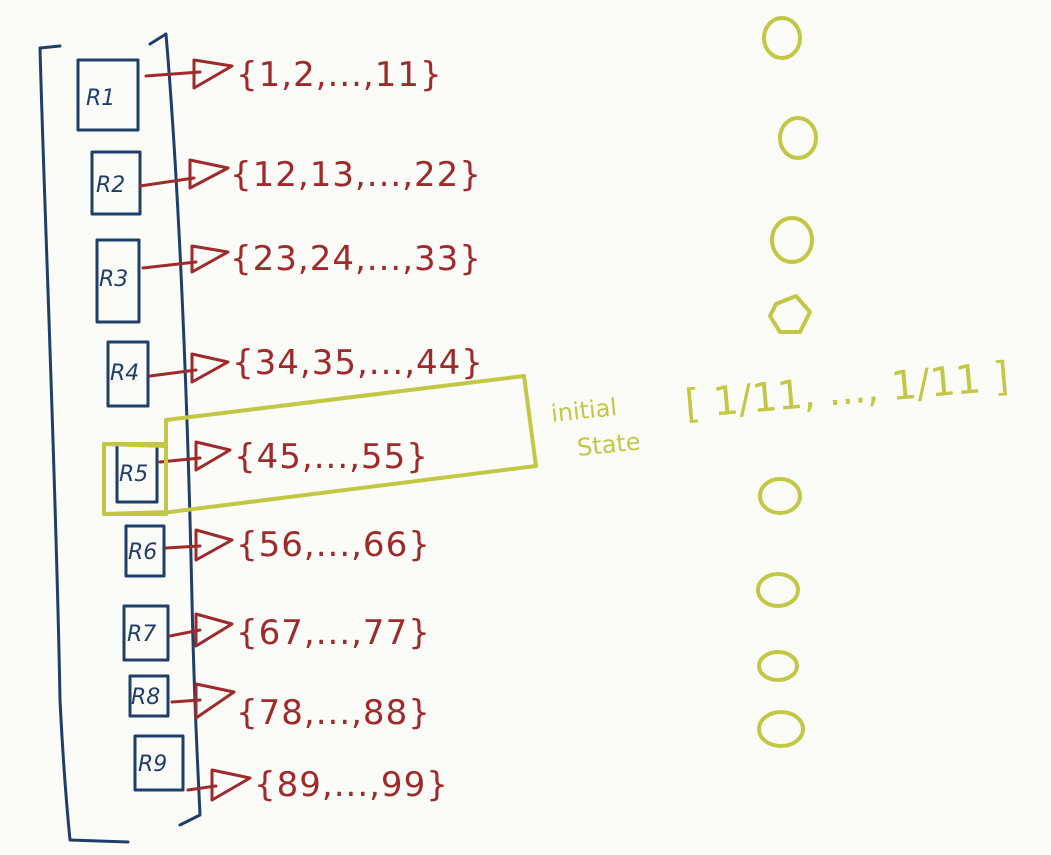 Image resolution: width=1051 pixels, height=855 pixels. I want to click on outer-bracket-left, so click(84, 444).